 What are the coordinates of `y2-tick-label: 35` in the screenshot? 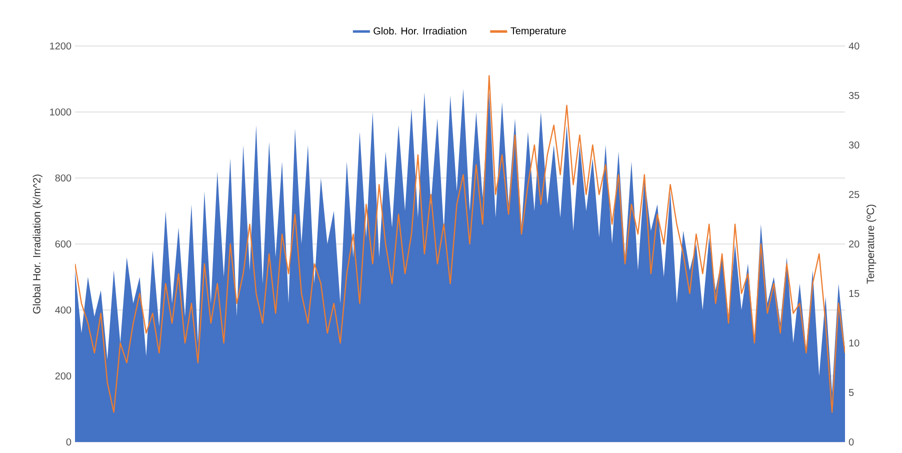 It's located at (854, 96).